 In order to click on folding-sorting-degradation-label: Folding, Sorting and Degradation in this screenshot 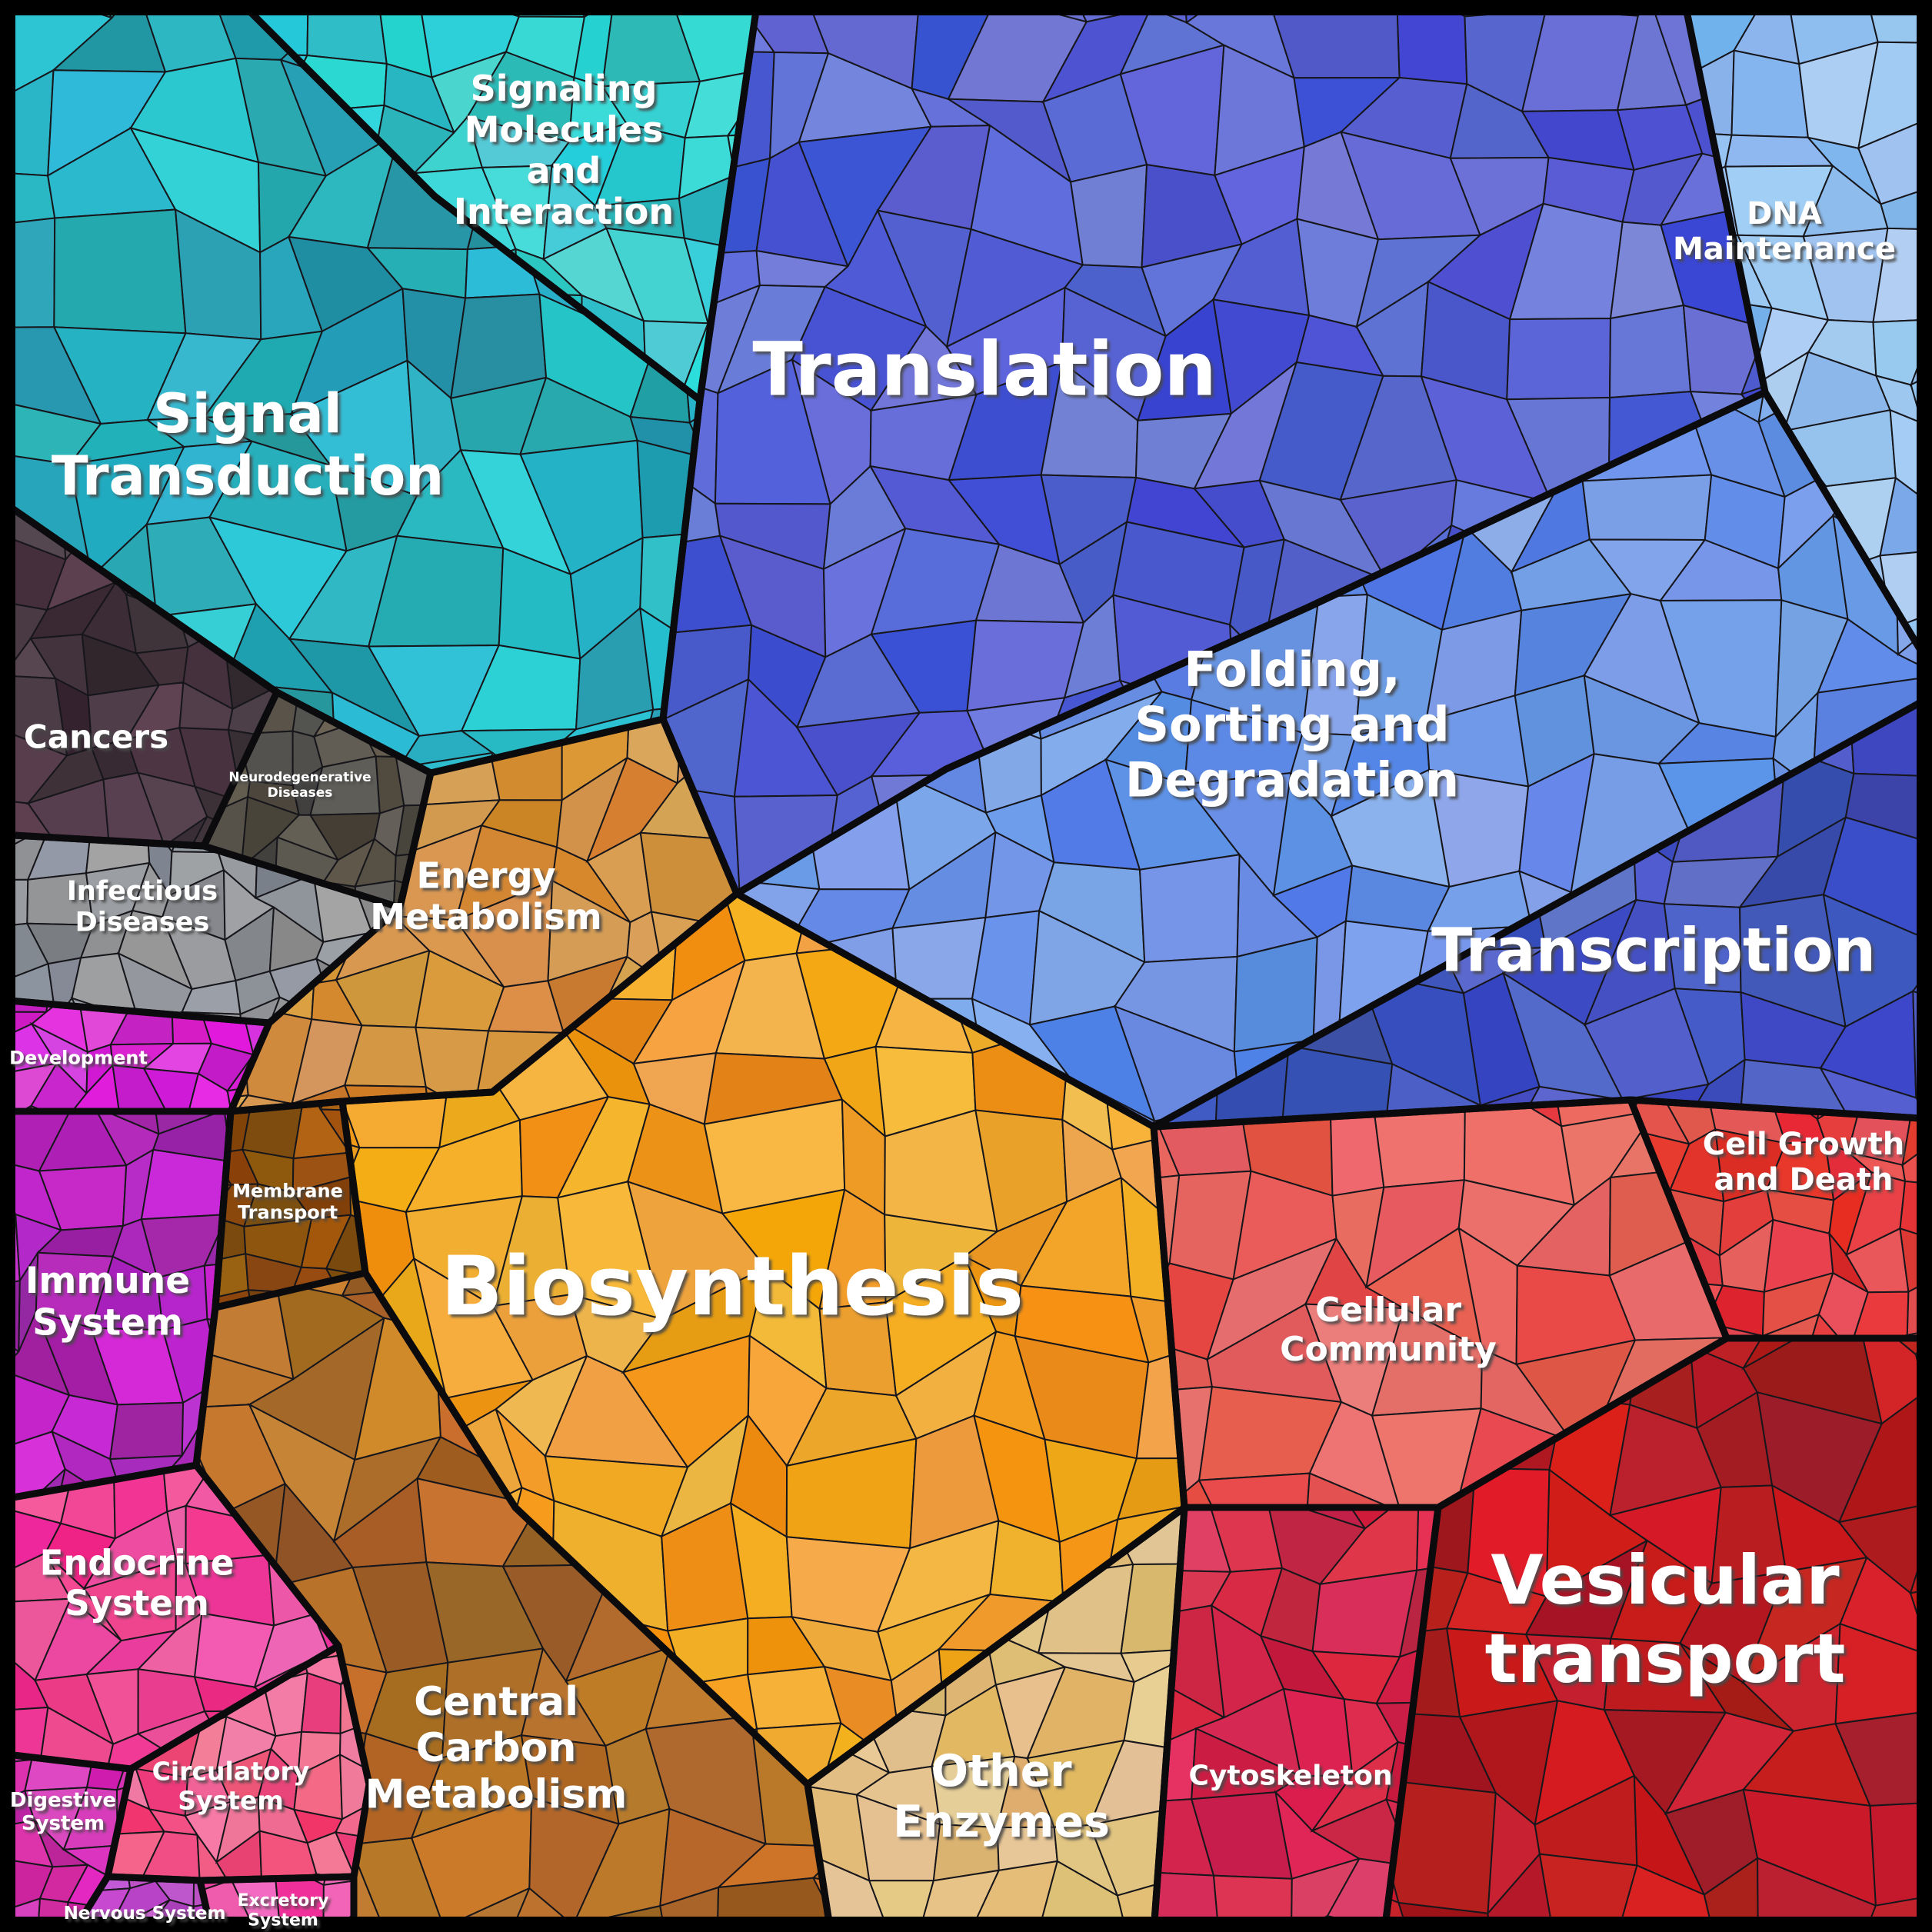, I will do `click(1292, 724)`.